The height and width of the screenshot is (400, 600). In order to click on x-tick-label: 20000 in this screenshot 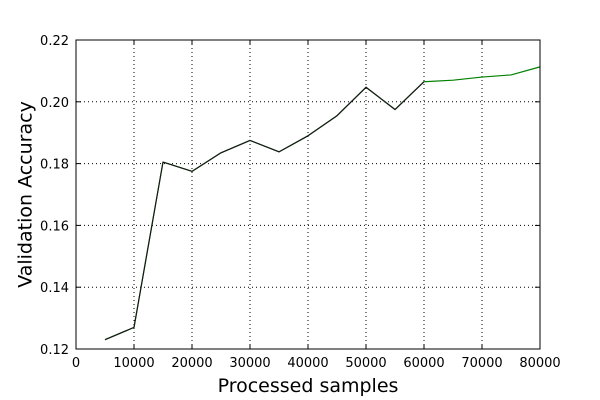, I will do `click(191, 363)`.